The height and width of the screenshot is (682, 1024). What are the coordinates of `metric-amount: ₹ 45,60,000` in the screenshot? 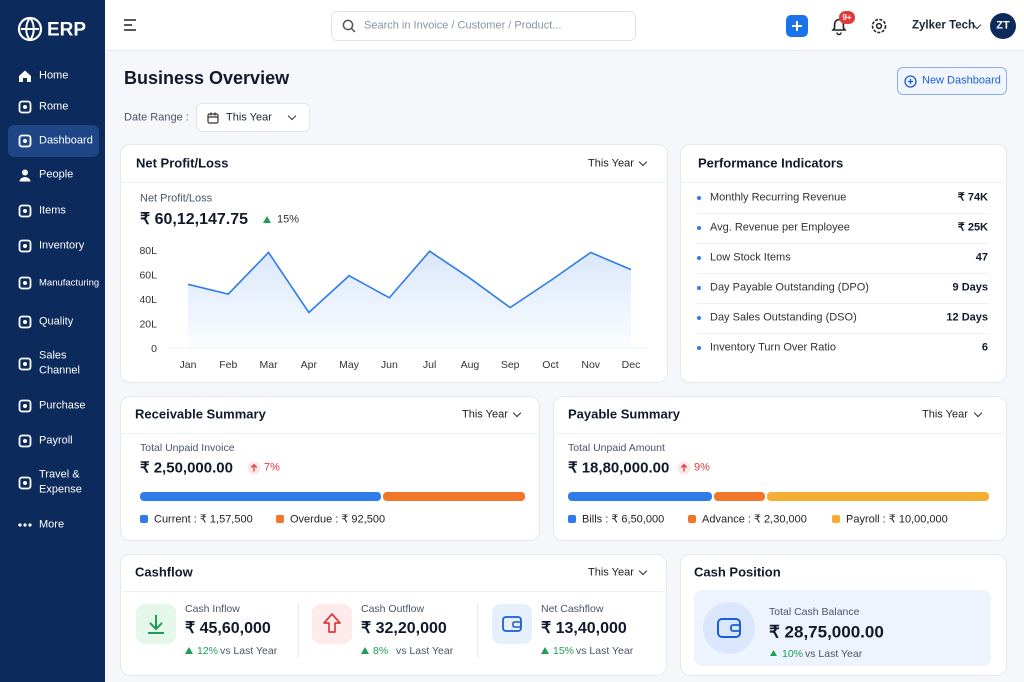 It's located at (228, 628).